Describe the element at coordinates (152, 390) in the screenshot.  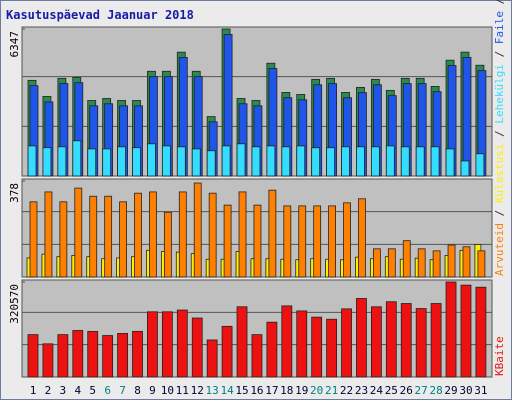
I see `x-tick-label: 9` at that location.